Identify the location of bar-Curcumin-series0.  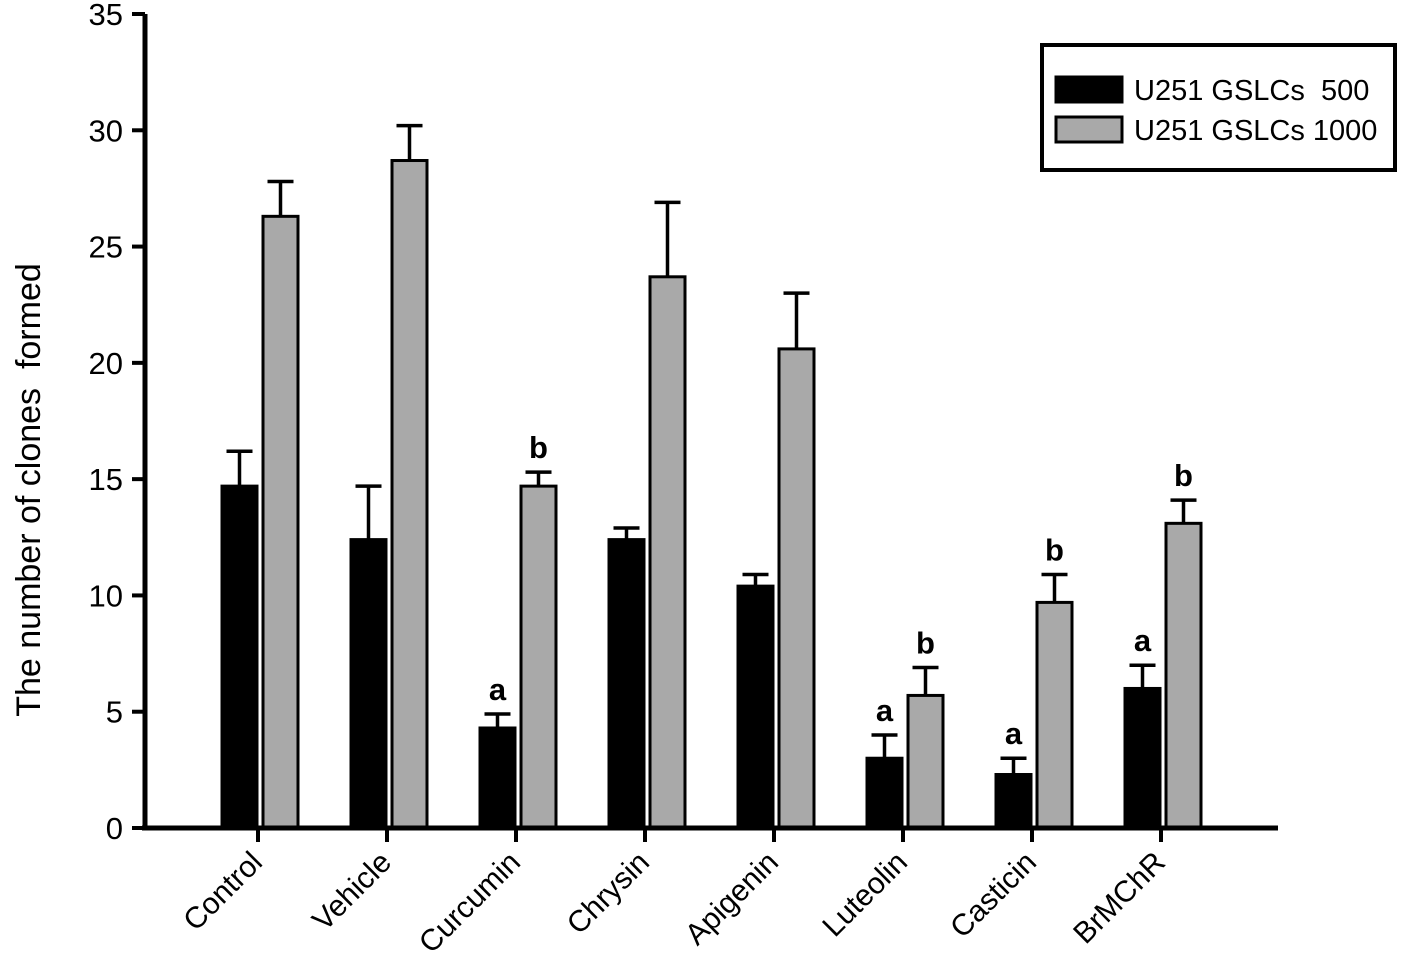
(497, 778).